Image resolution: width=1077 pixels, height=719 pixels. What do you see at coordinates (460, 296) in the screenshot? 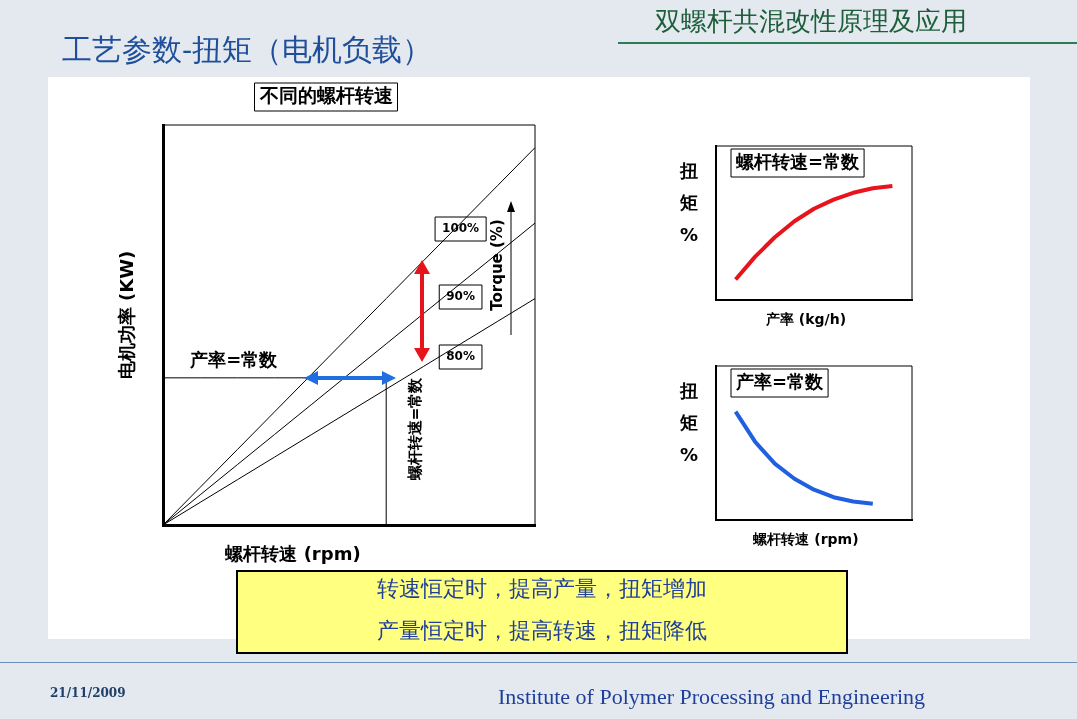
I see `annotation: 90%` at bounding box center [460, 296].